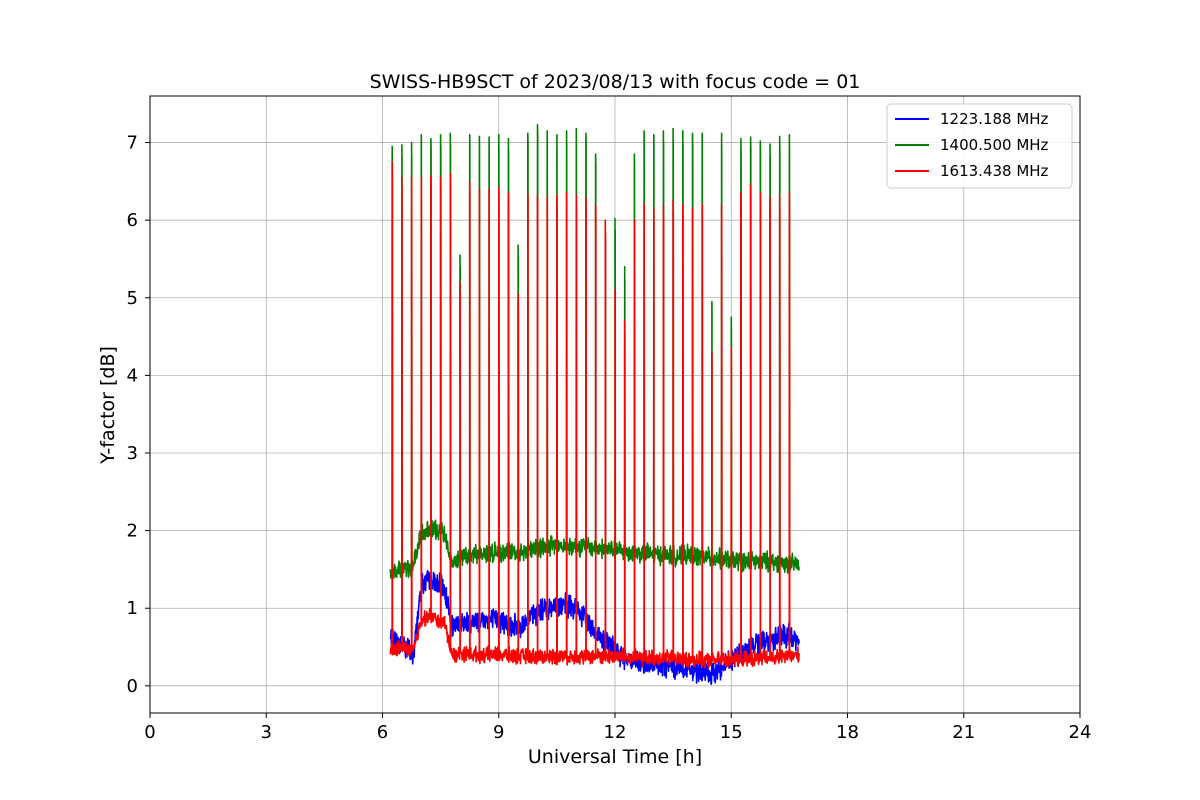  I want to click on y-axis-label: Y-factor [dB], so click(108, 405).